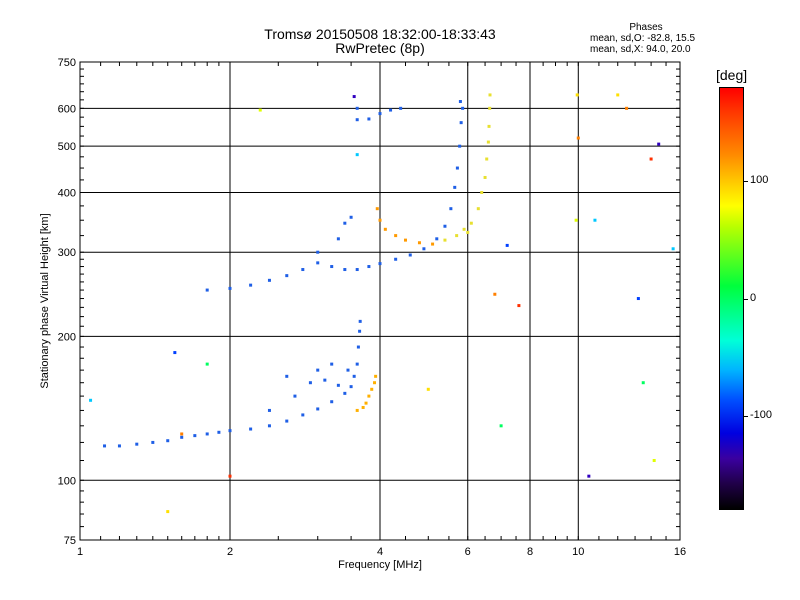 The image size is (800, 600). Describe the element at coordinates (759, 180) in the screenshot. I see `colorbar-tick-label: 100` at that location.